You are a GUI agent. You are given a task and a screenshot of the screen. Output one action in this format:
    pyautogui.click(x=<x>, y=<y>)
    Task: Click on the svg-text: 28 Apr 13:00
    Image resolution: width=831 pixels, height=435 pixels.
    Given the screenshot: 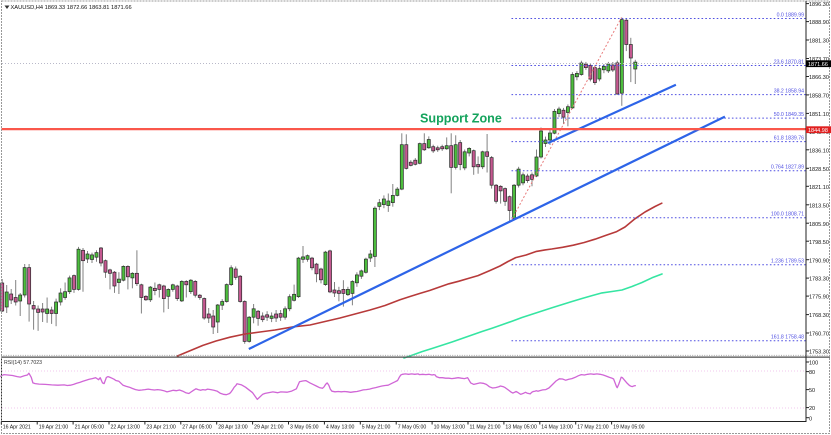 What is the action you would take?
    pyautogui.click(x=233, y=428)
    